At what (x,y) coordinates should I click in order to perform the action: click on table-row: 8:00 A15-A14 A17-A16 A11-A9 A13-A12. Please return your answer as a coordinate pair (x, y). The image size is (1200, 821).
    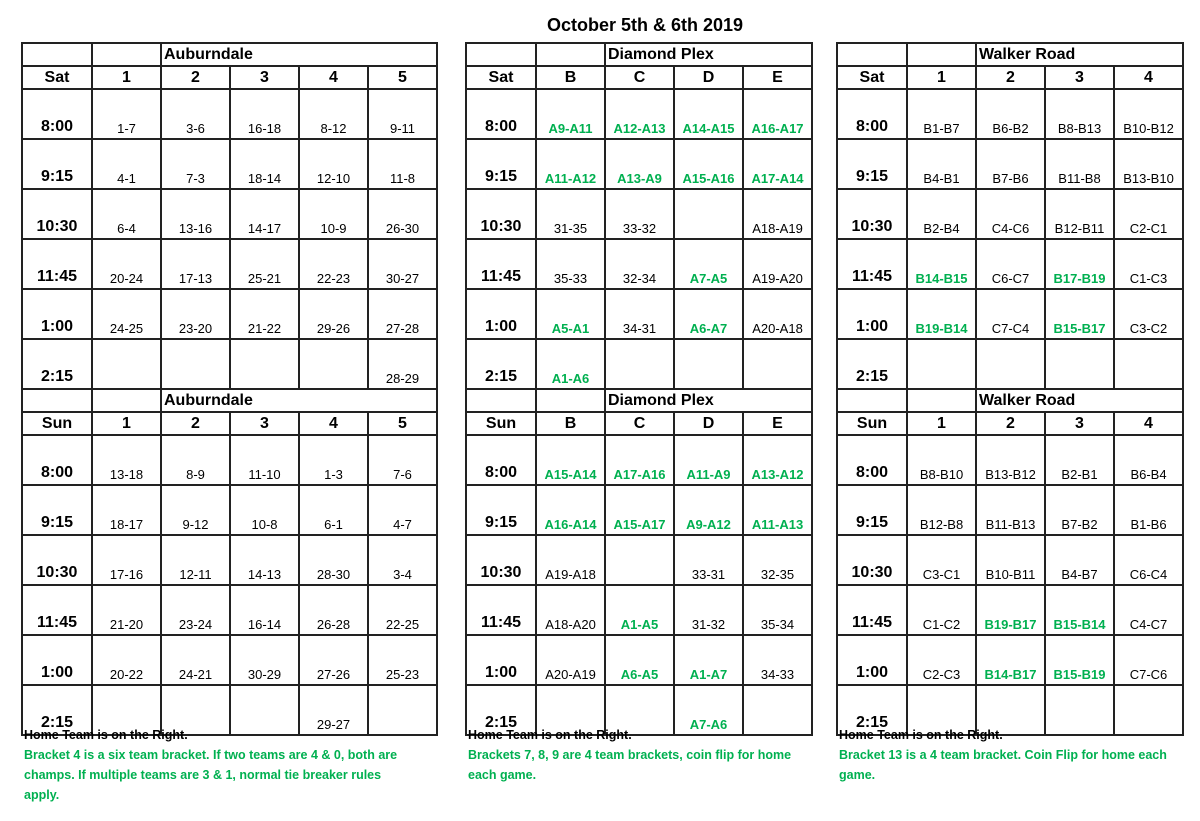
    Looking at the image, I should click on (639, 460).